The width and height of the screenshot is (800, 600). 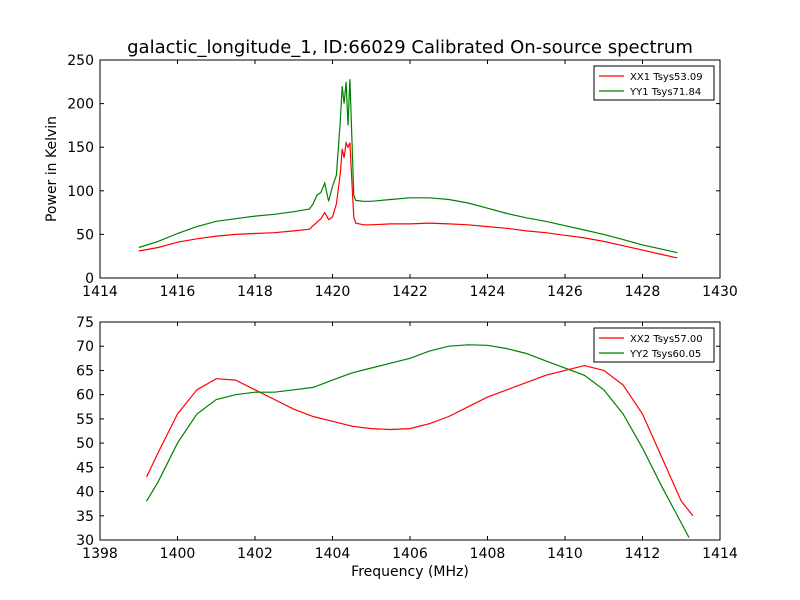 I want to click on legend: XX2 Tsys57.00 YY2 Tsys60.05, so click(x=654, y=345).